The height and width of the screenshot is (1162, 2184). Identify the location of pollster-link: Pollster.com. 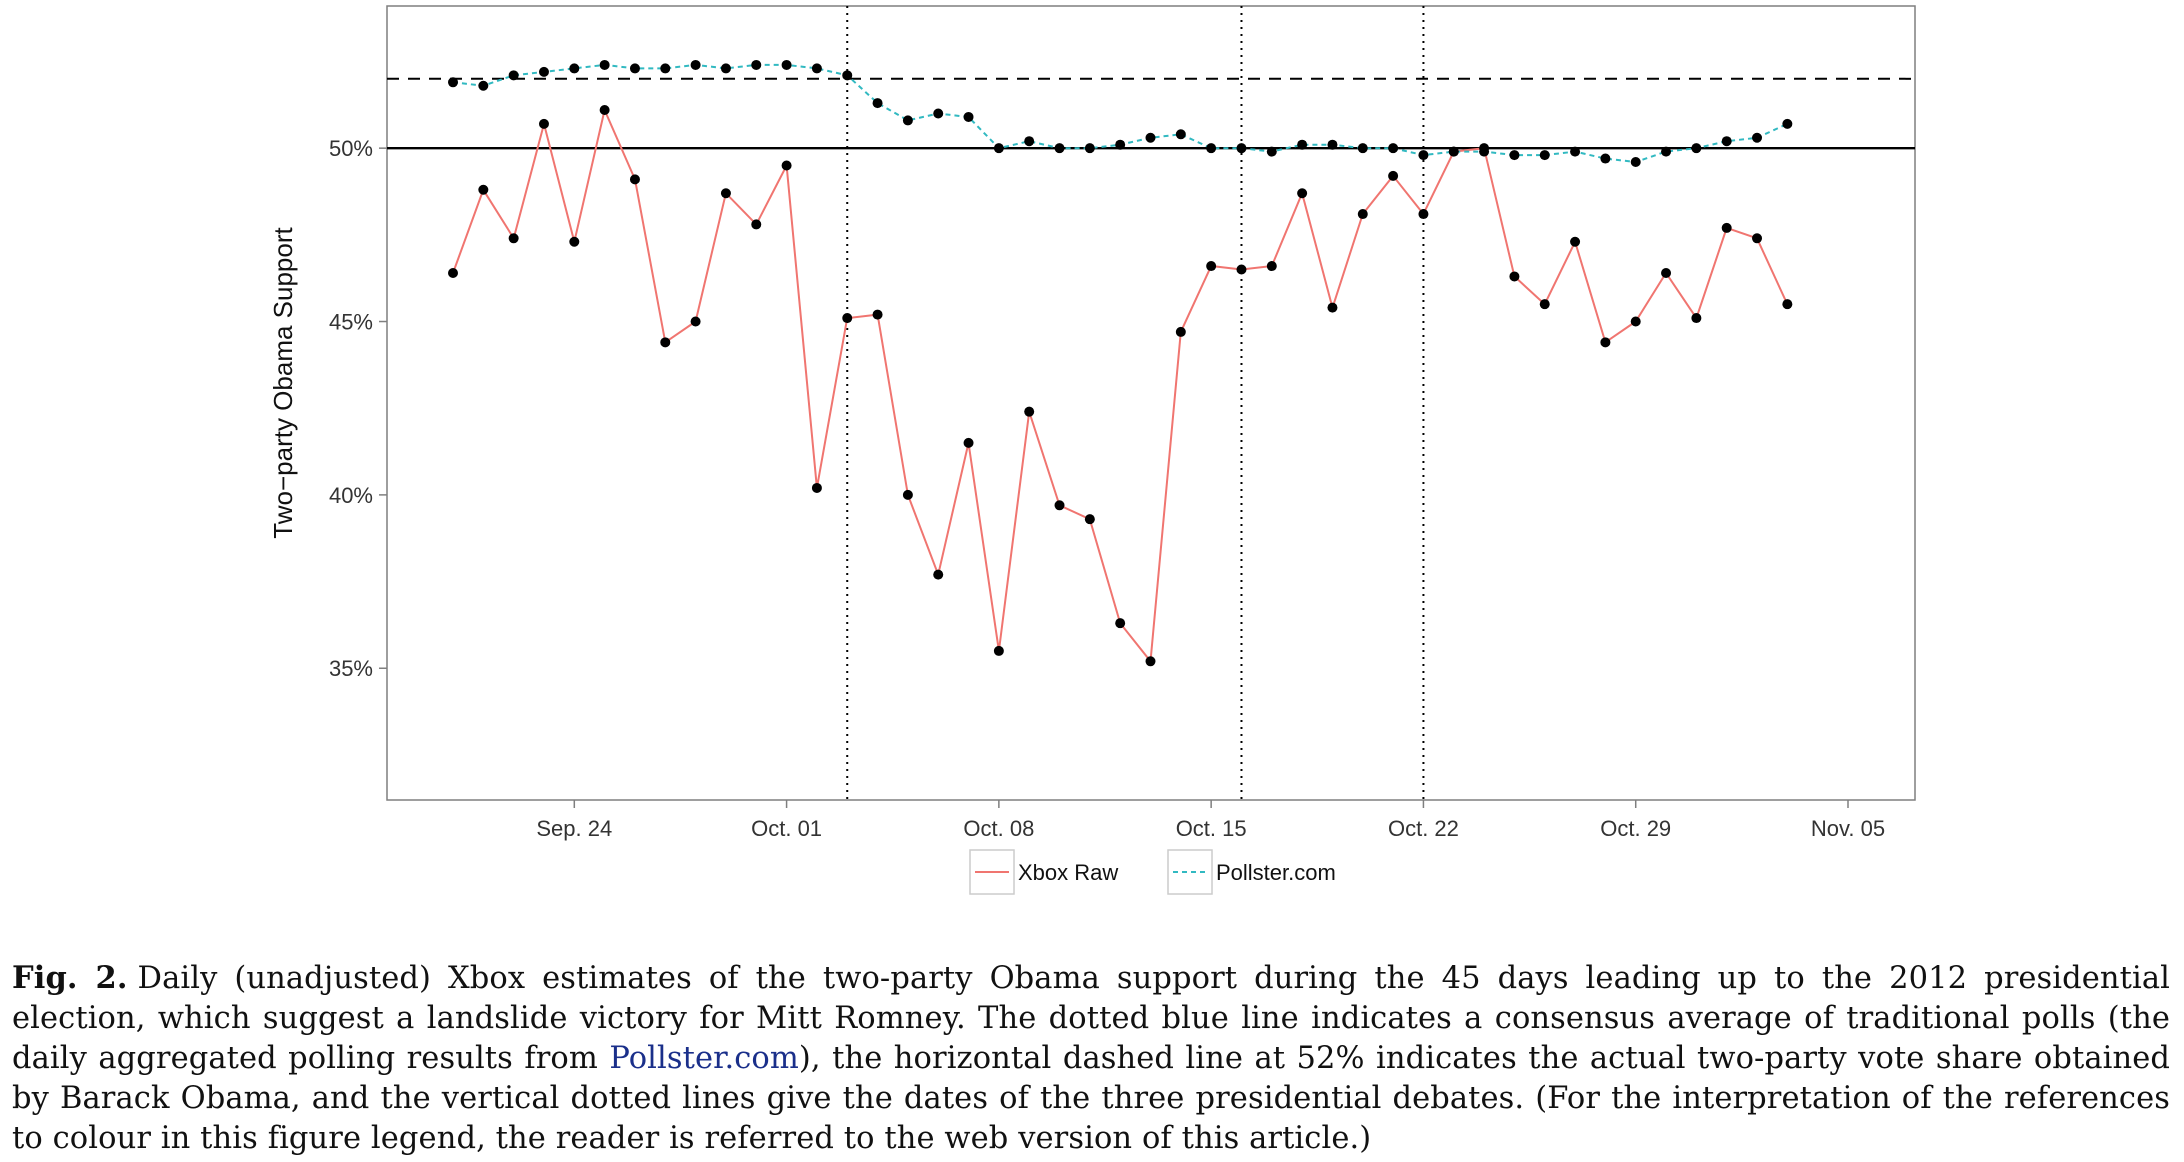
(704, 1058).